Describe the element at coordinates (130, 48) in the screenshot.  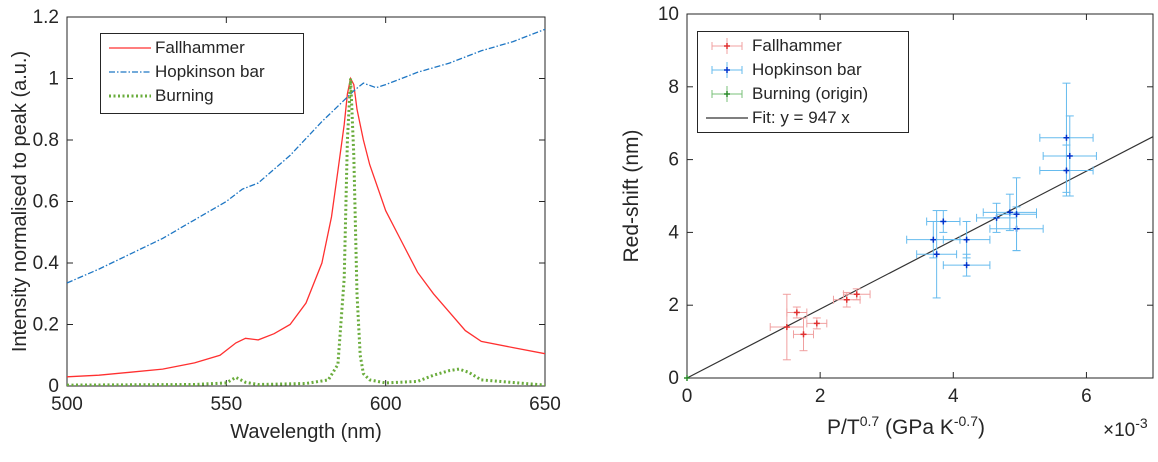
I see `legend-sample-fallhammer` at that location.